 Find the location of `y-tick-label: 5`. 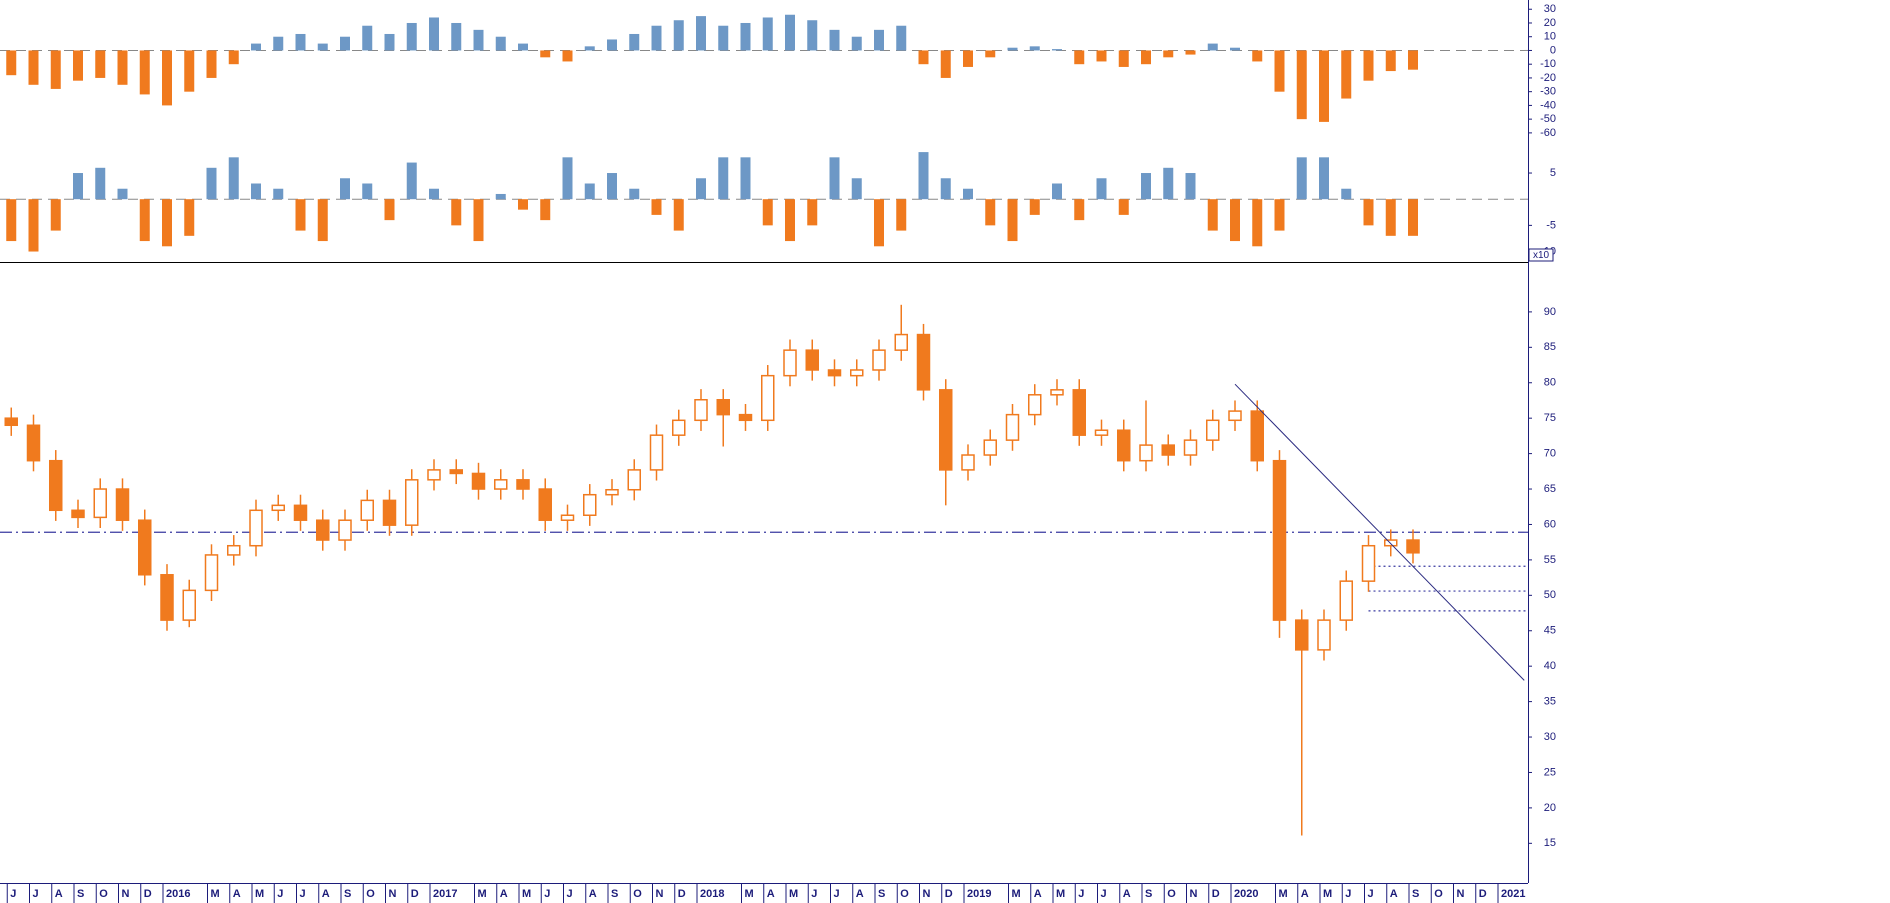

y-tick-label: 5 is located at coordinates (1553, 173).